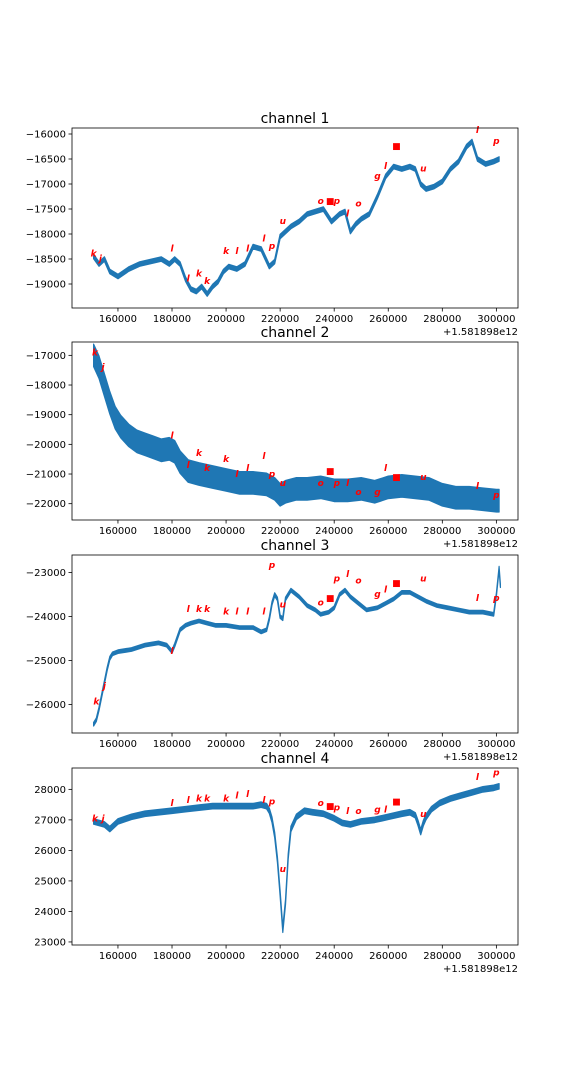 This screenshot has width=576, height=1080. I want to click on x-tick-label: 280000, so click(442, 956).